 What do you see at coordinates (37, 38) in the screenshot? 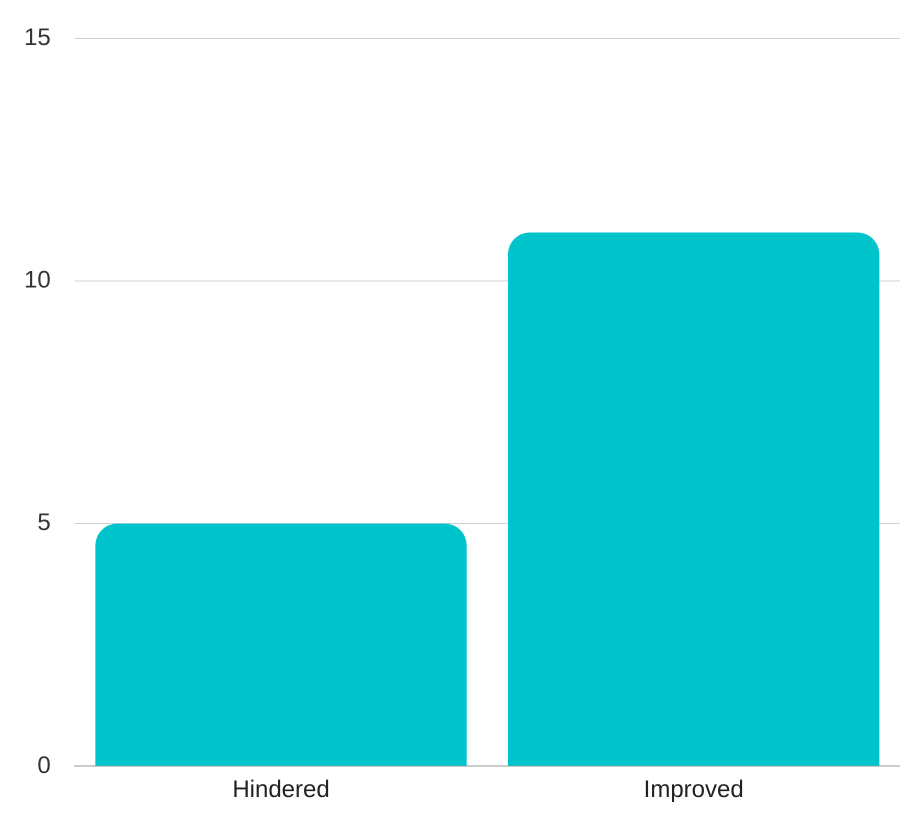
I see `y-tick-label: 15` at bounding box center [37, 38].